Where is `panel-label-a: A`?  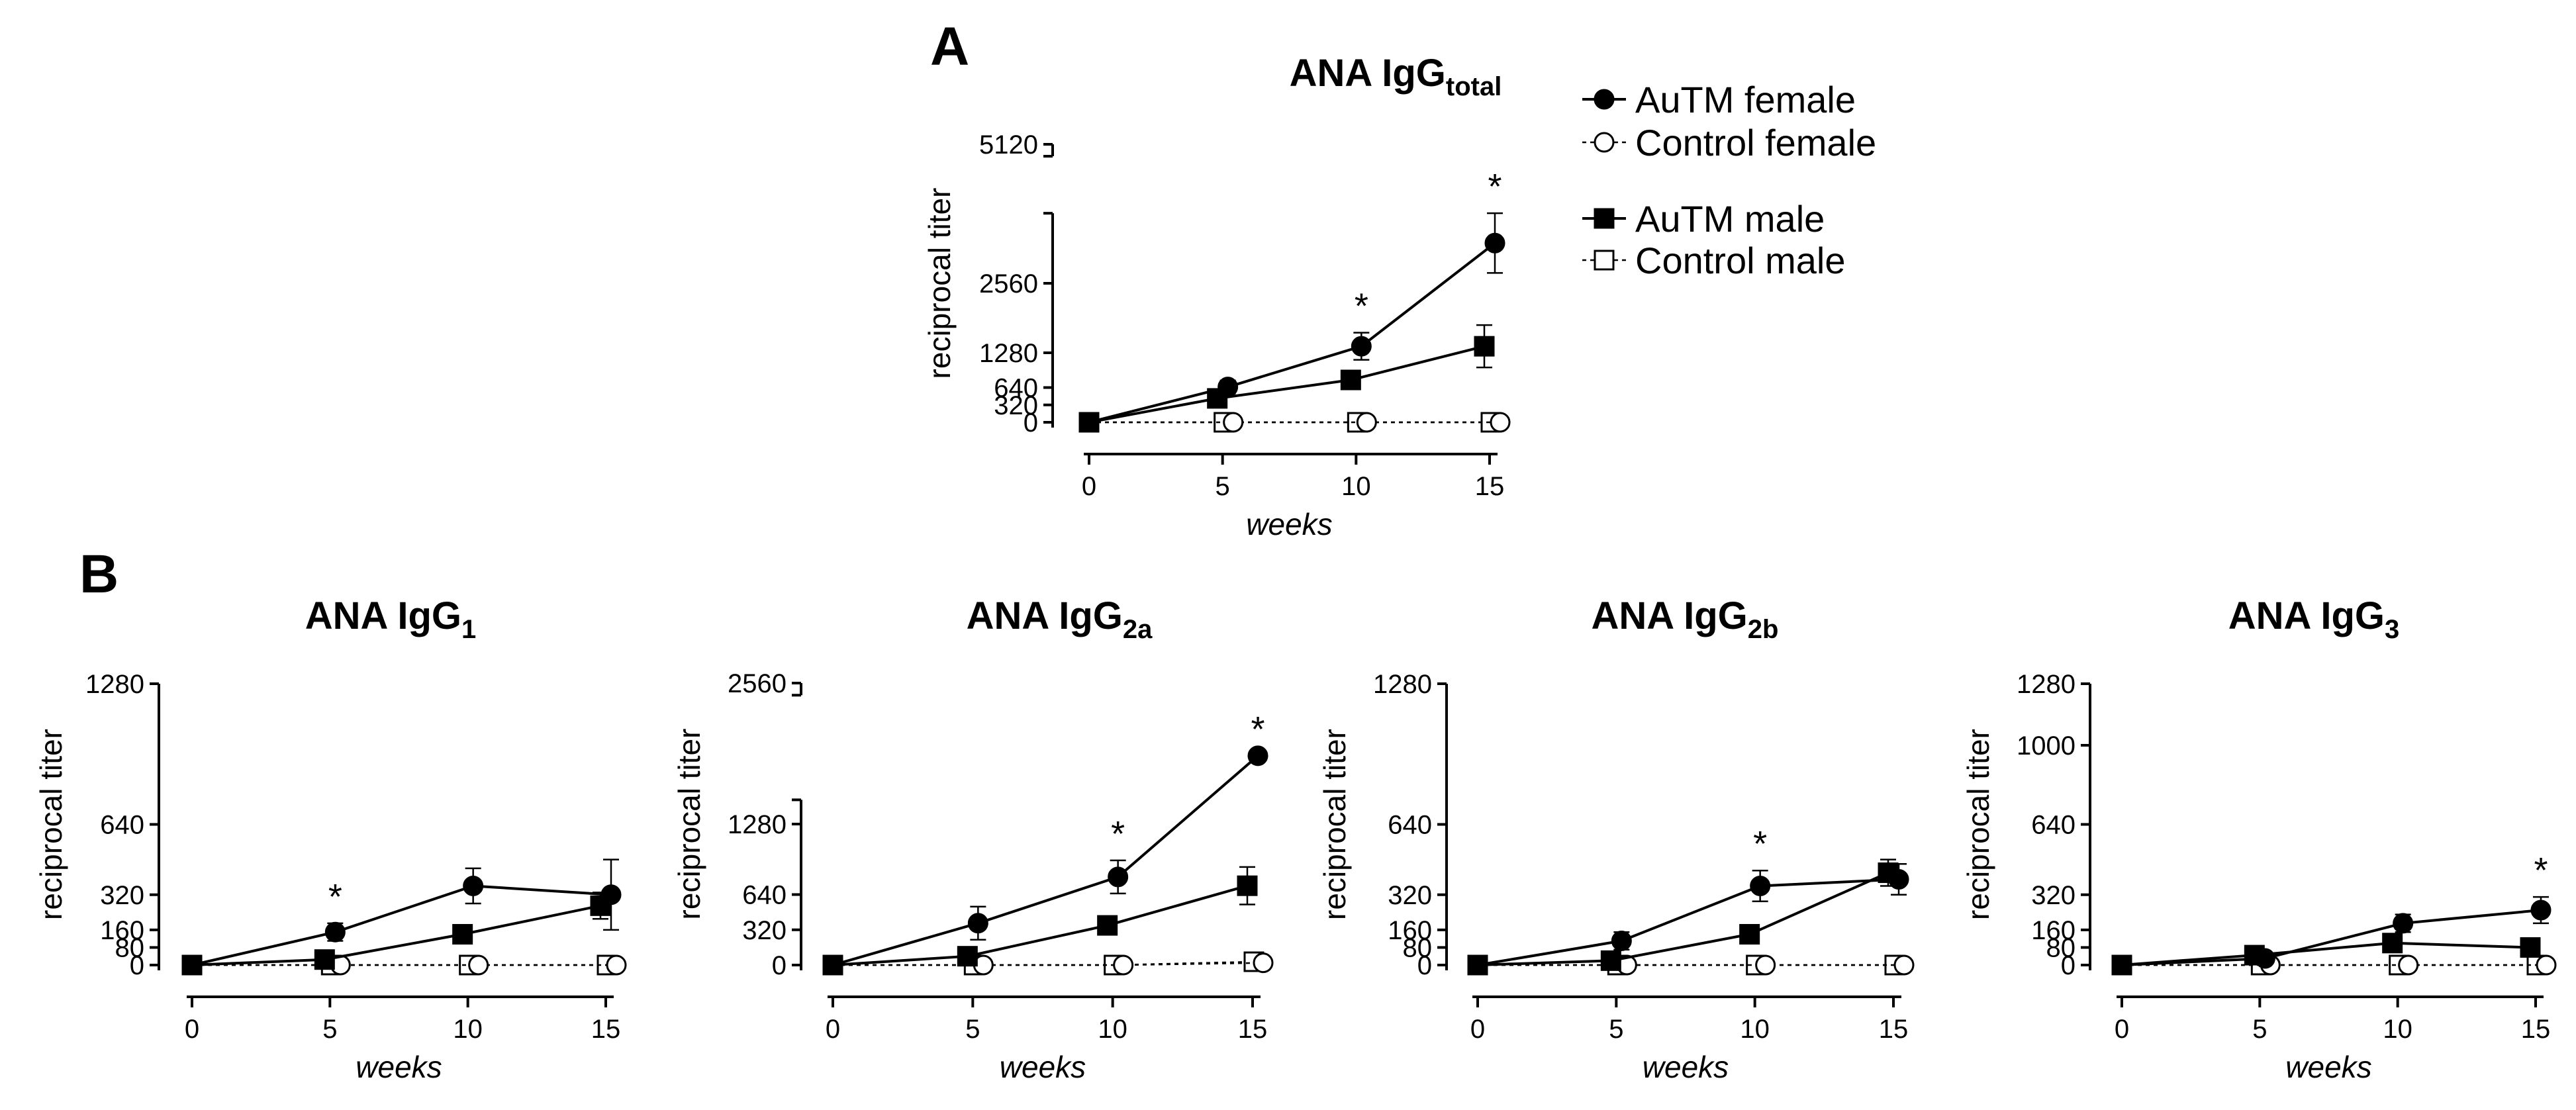 panel-label-a: A is located at coordinates (949, 47).